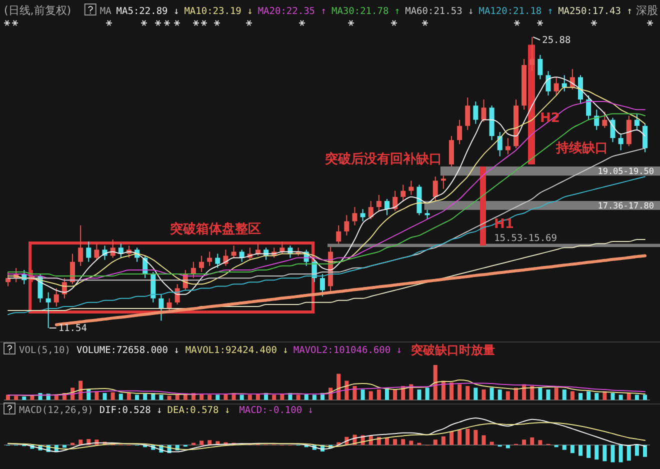 This screenshot has height=469, width=660. Describe the element at coordinates (236, 350) in the screenshot. I see `text: MAVOL1:92424.400 ↓` at that location.